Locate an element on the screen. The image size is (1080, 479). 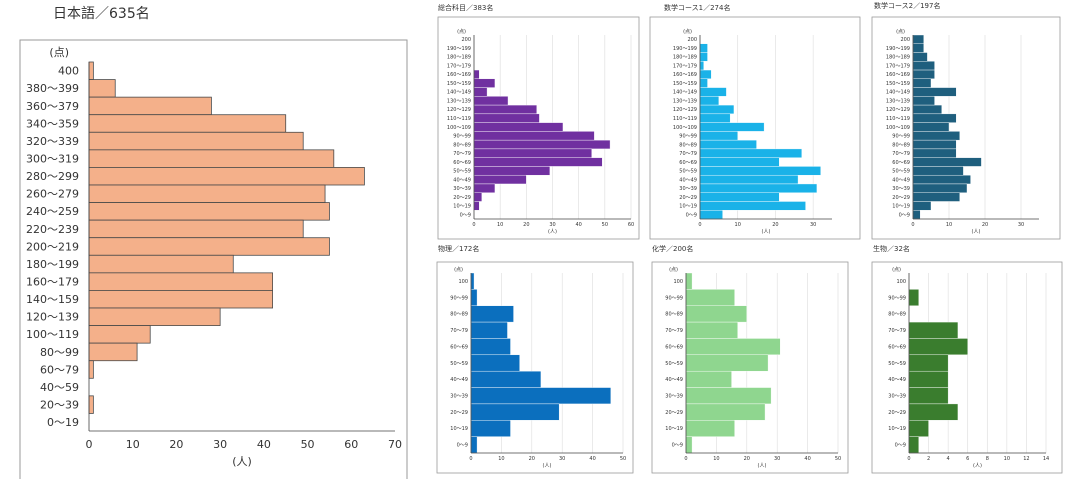
chart-title: 化学／200名 is located at coordinates (672, 248).